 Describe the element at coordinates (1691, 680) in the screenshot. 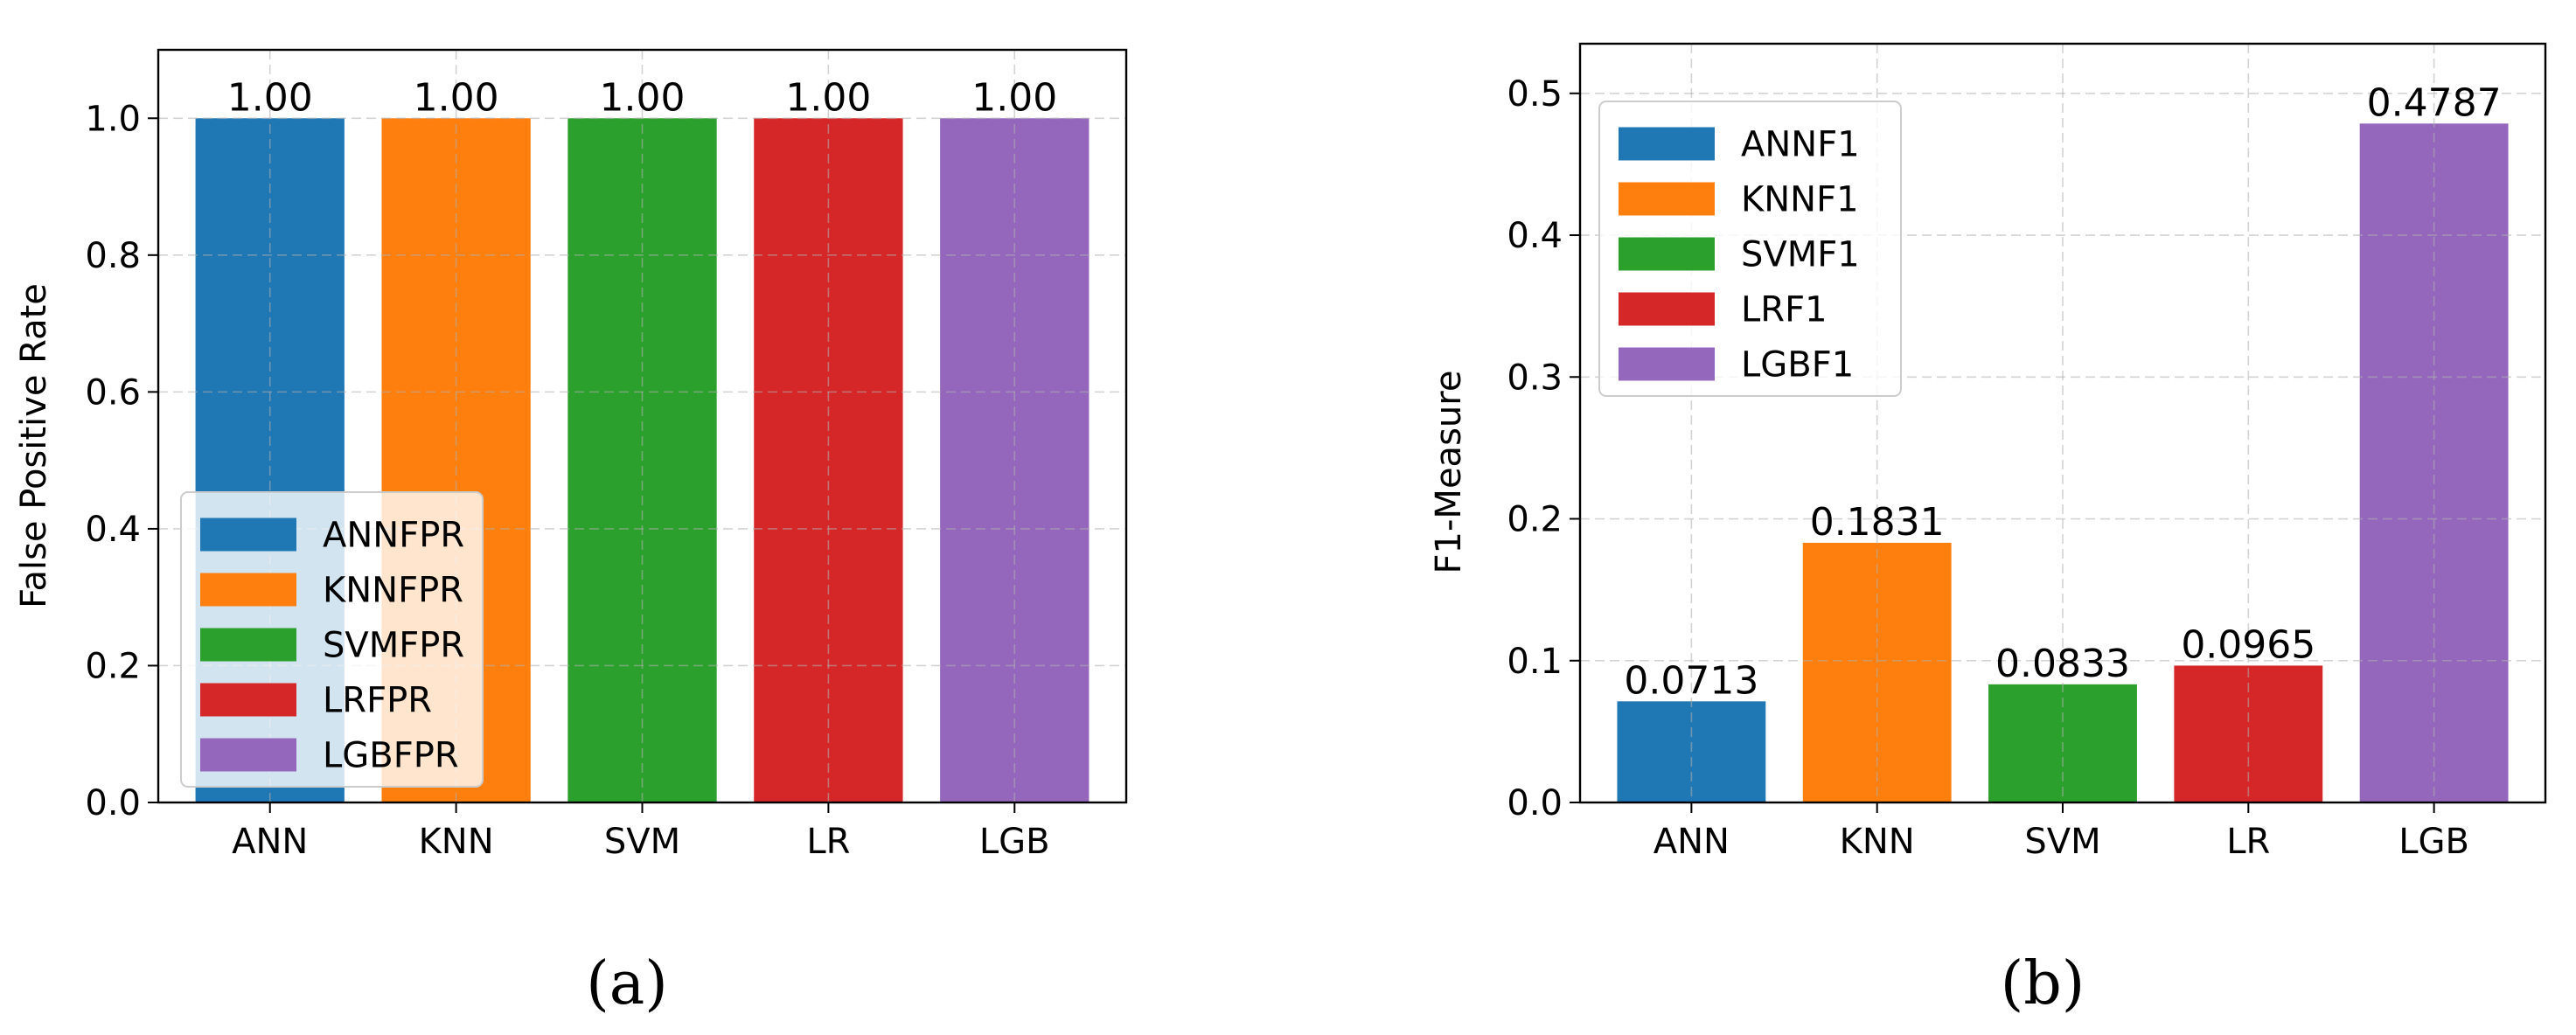

I see `data-label: 0.0713` at that location.